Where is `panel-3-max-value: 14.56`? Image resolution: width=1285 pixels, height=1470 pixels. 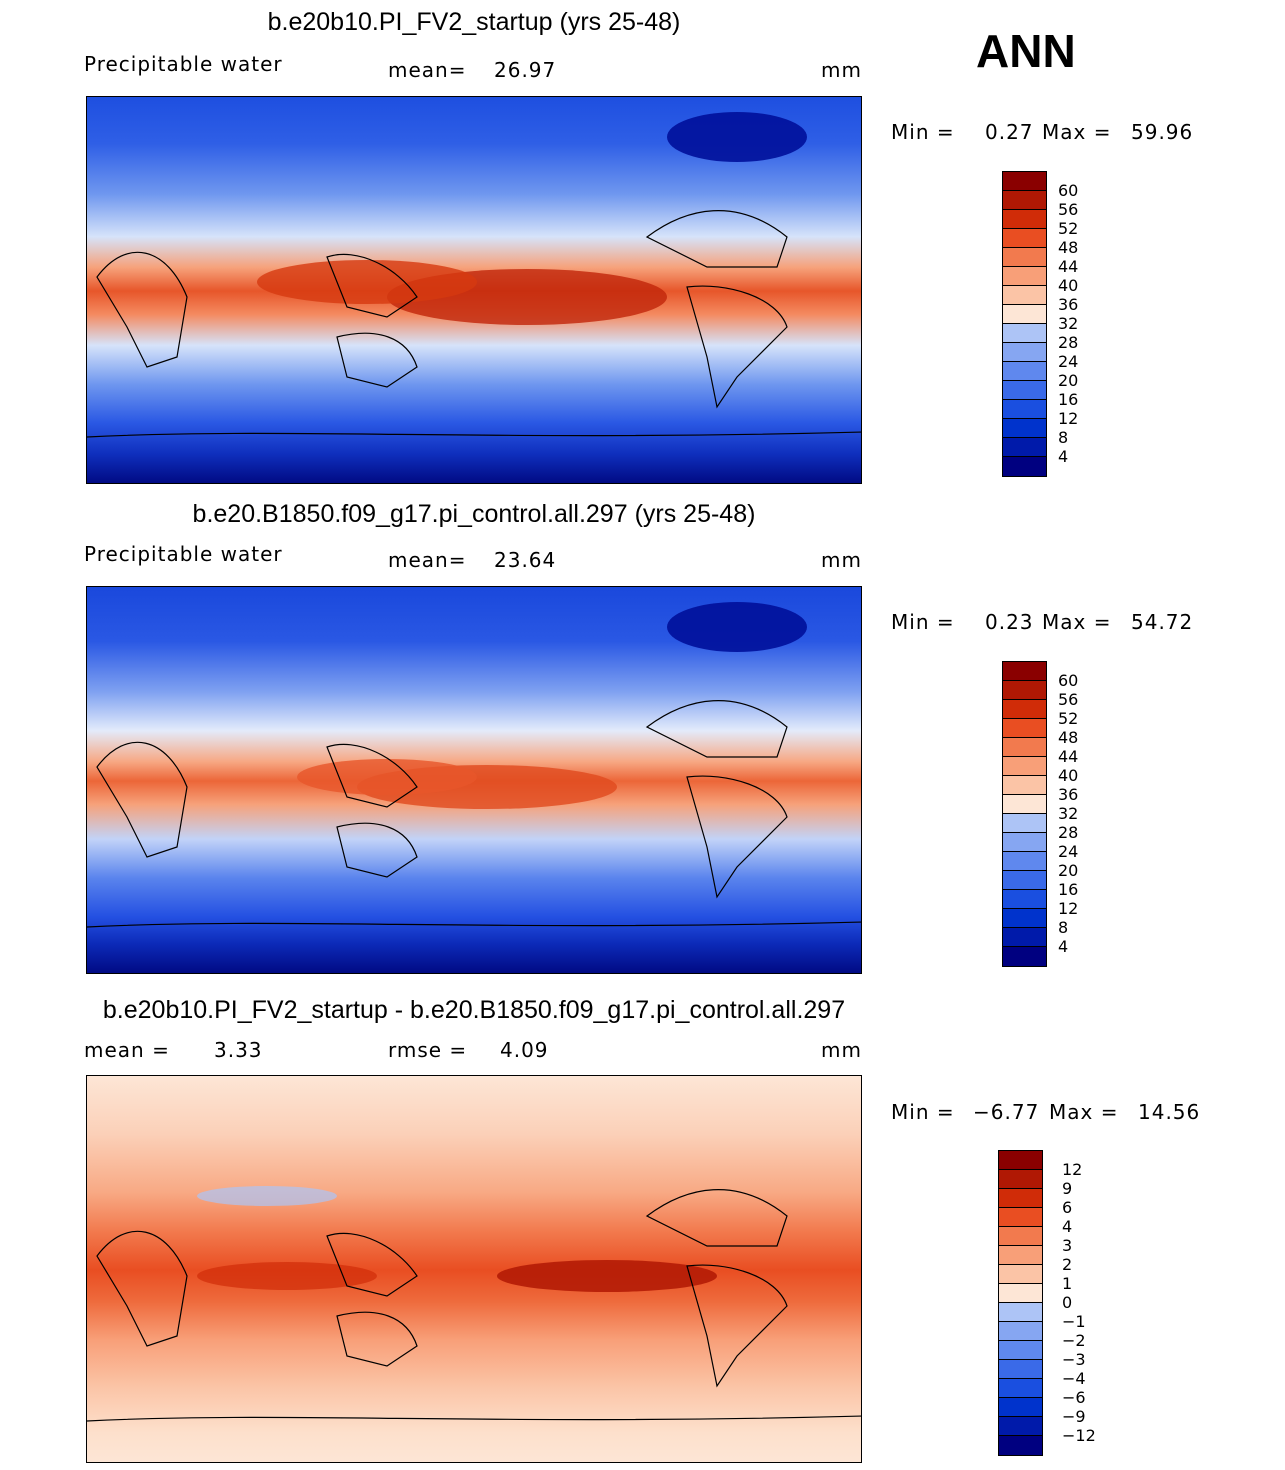
panel-3-max-value: 14.56 is located at coordinates (1169, 1112).